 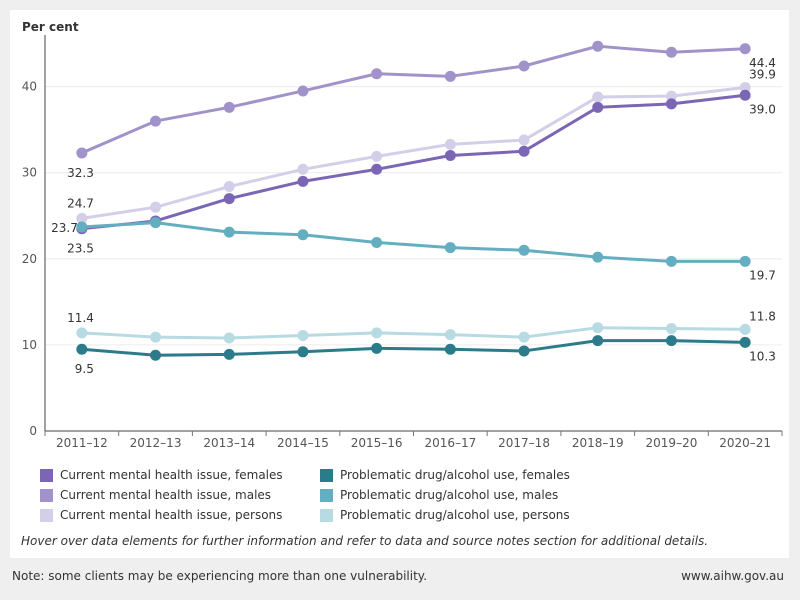 What do you see at coordinates (180, 515) in the screenshot?
I see `legend-item: Current mental health issue, persons` at bounding box center [180, 515].